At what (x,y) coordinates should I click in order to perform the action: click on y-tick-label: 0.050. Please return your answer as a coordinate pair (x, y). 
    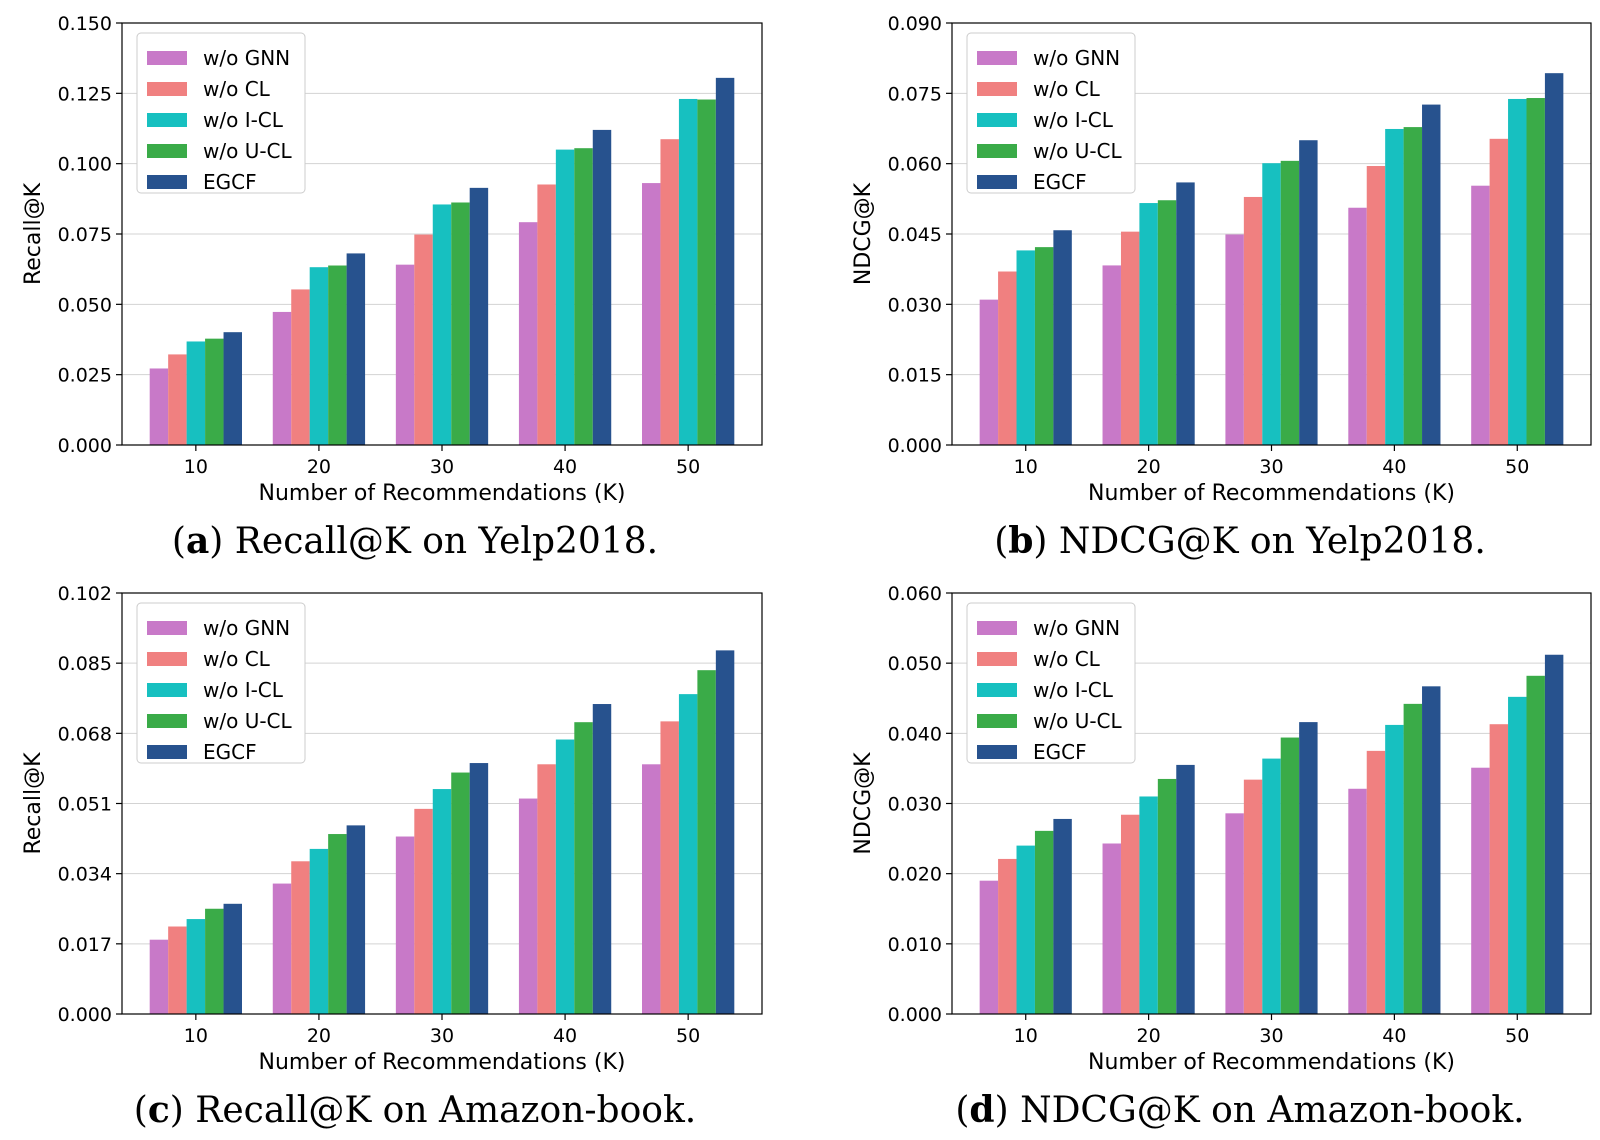
    Looking at the image, I should click on (915, 664).